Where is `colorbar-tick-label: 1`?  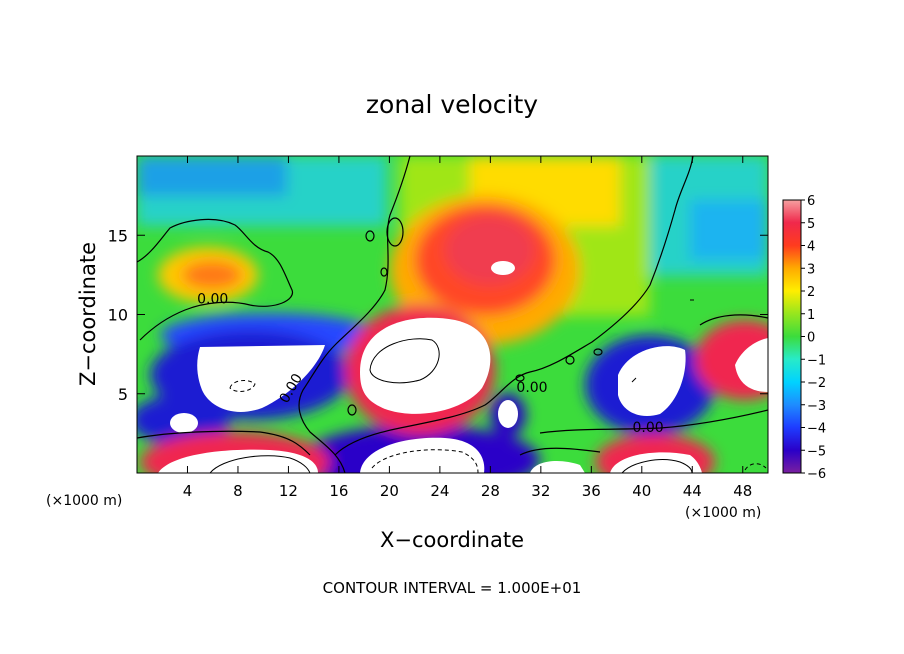 colorbar-tick-label: 1 is located at coordinates (811, 315).